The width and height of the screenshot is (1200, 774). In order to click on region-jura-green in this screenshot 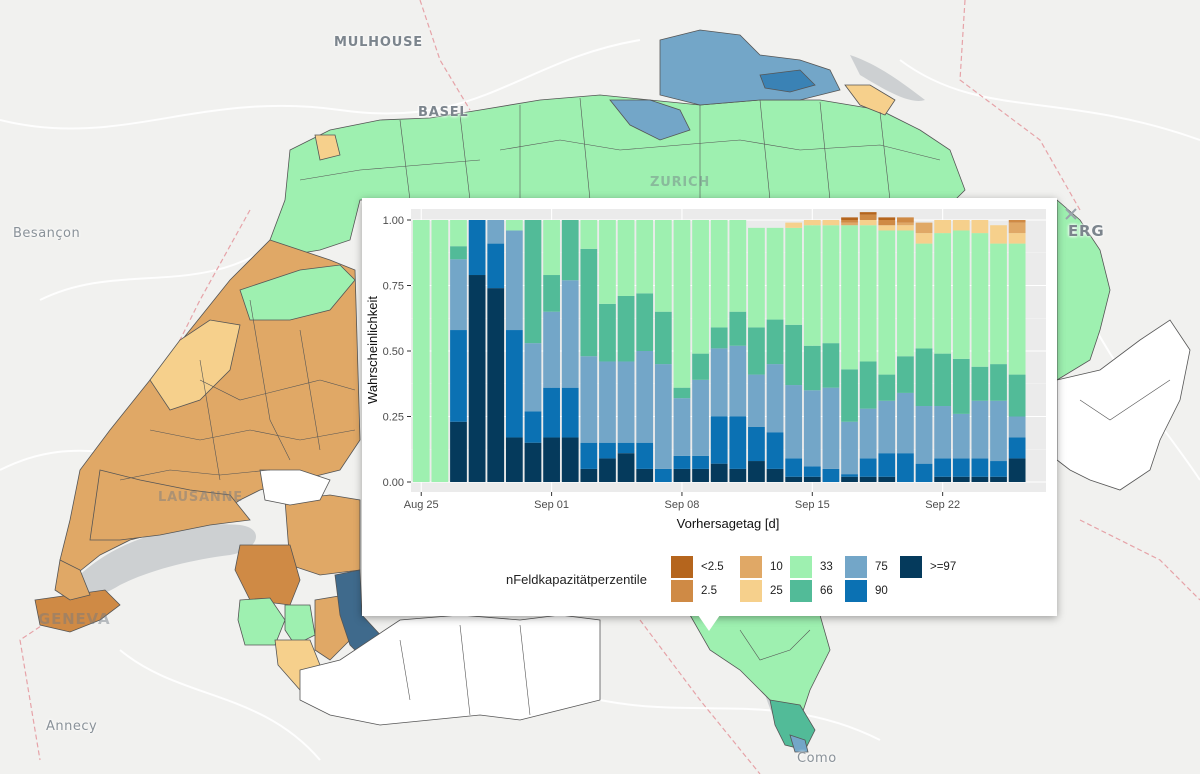, I will do `click(297, 292)`.